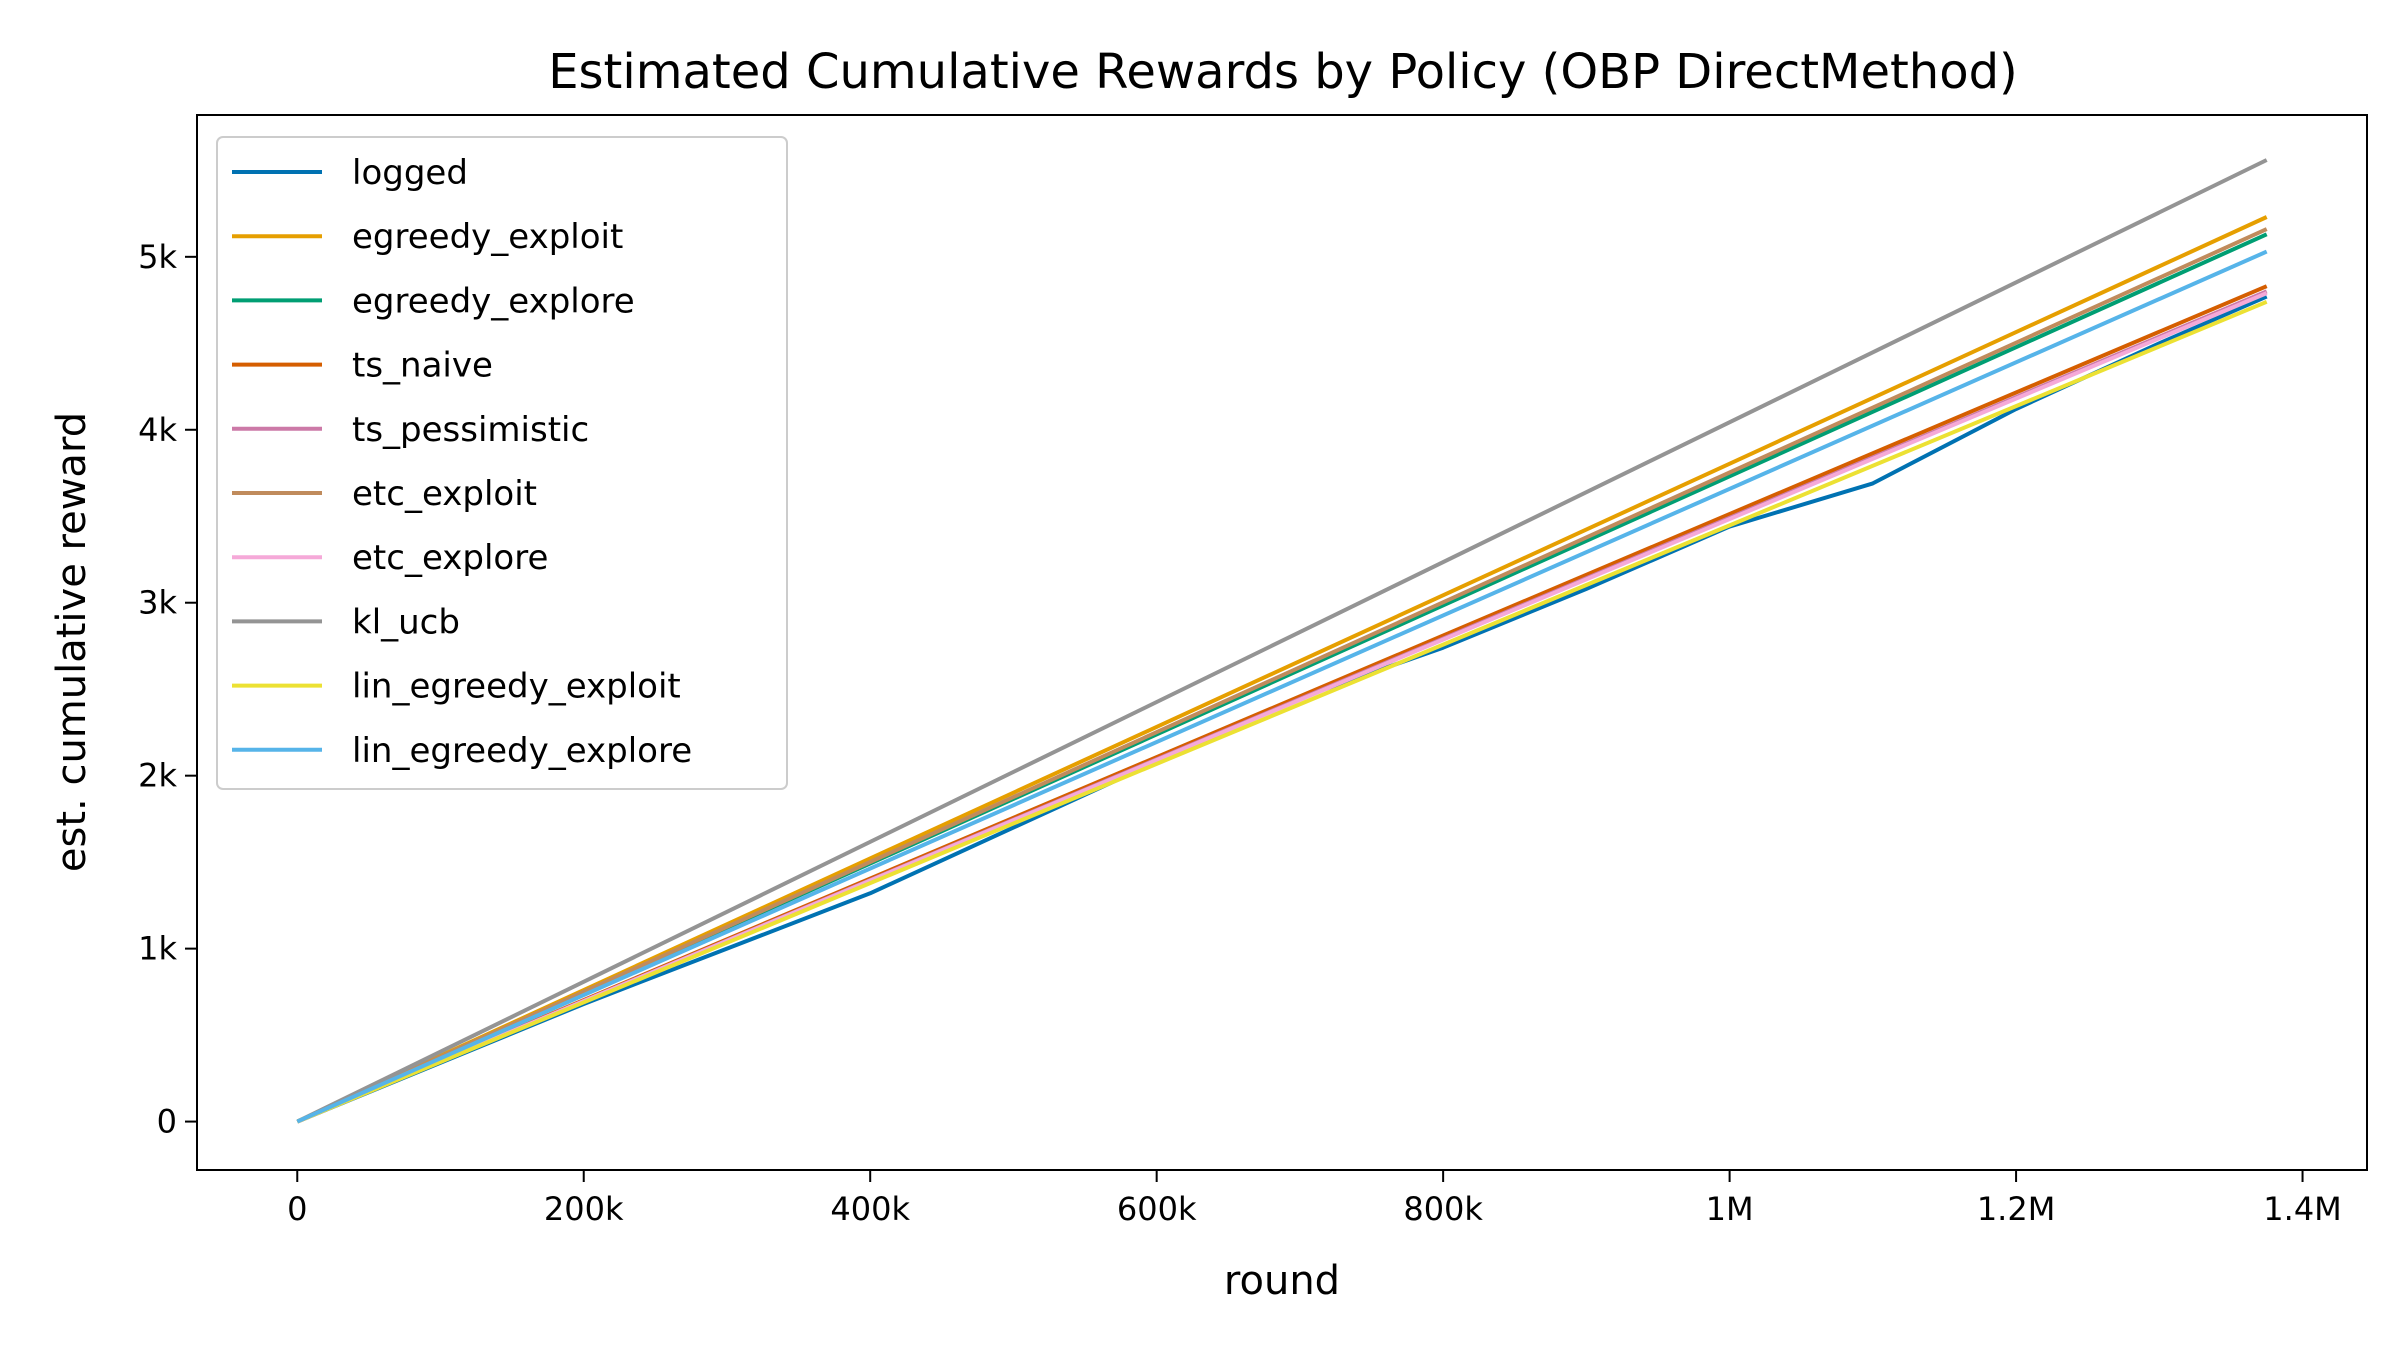 The width and height of the screenshot is (2400, 1350). What do you see at coordinates (2016, 1209) in the screenshot?
I see `x-tick-label: 1.2M` at bounding box center [2016, 1209].